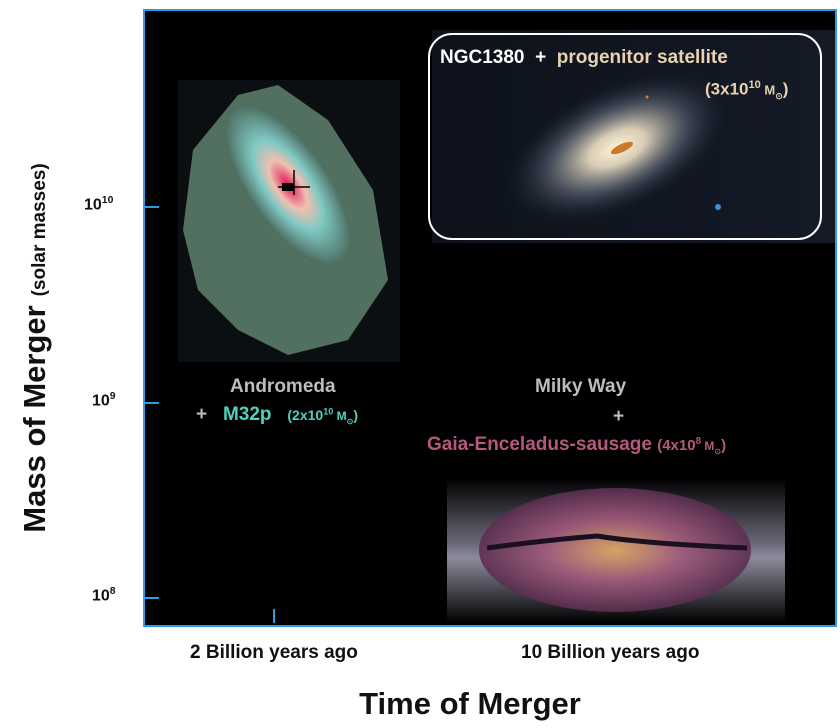  What do you see at coordinates (152, 598) in the screenshot?
I see `y-tick-1e8` at bounding box center [152, 598].